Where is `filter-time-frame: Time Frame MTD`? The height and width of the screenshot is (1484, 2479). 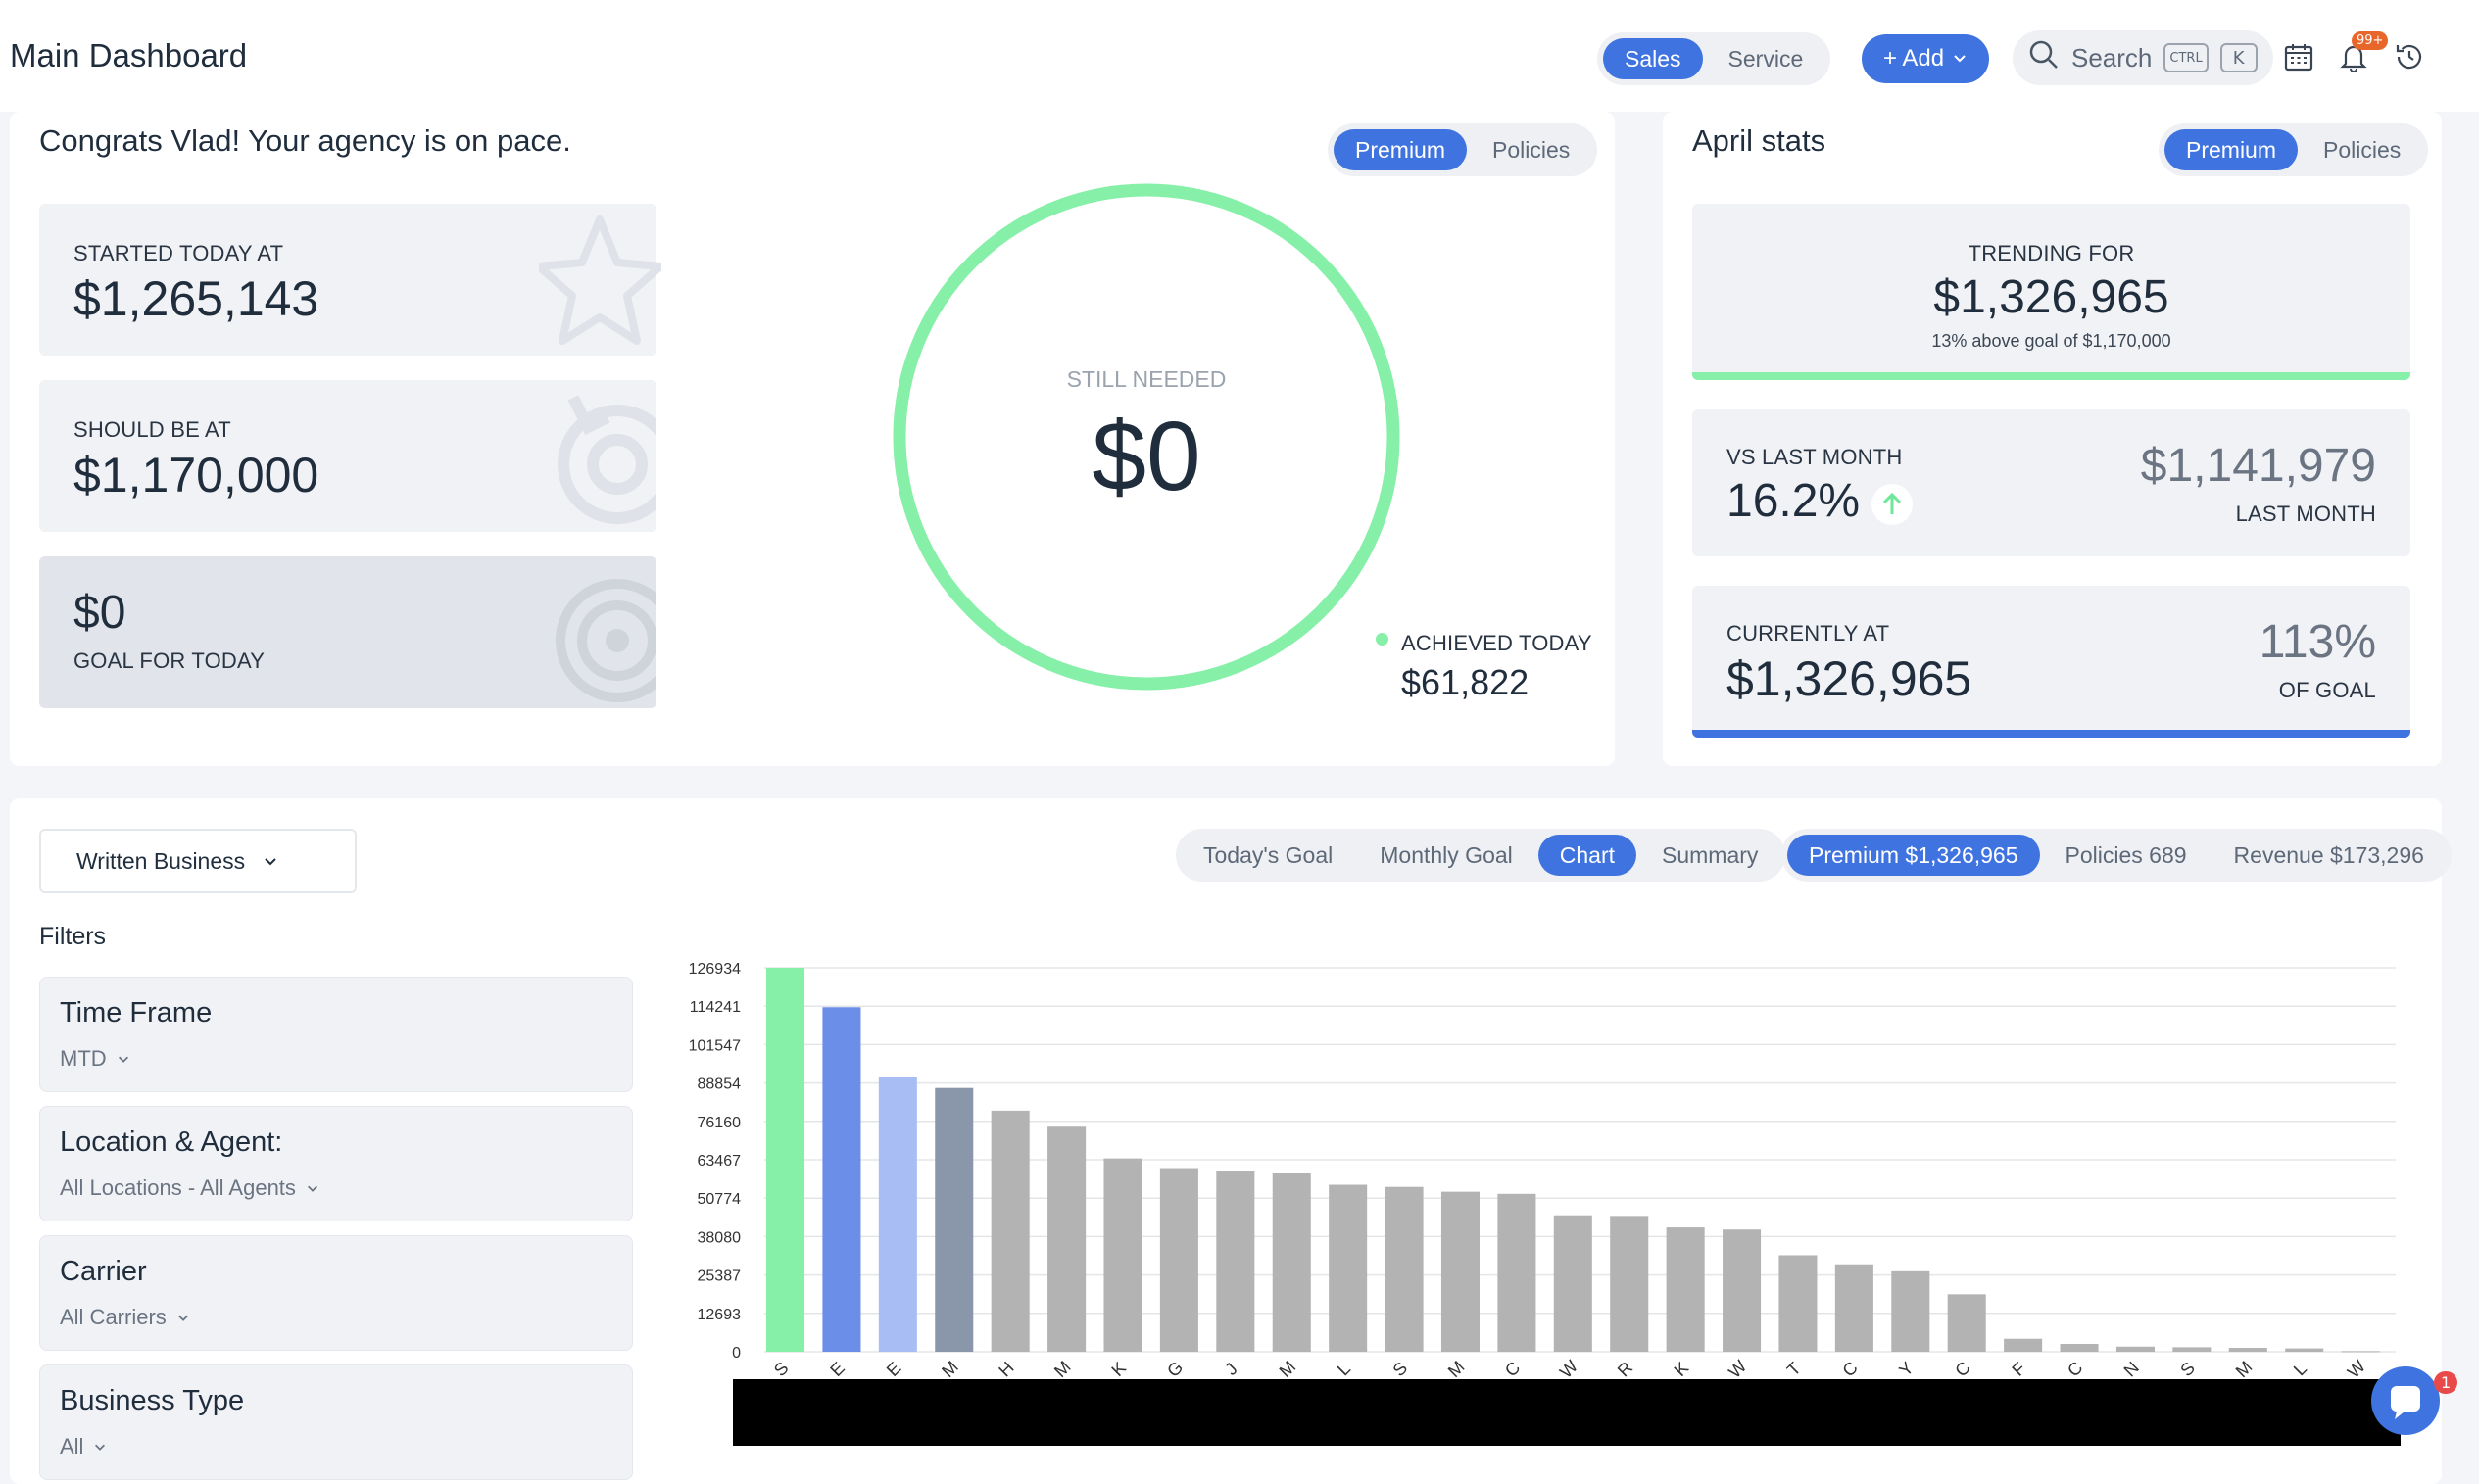 filter-time-frame: Time Frame MTD is located at coordinates (336, 1034).